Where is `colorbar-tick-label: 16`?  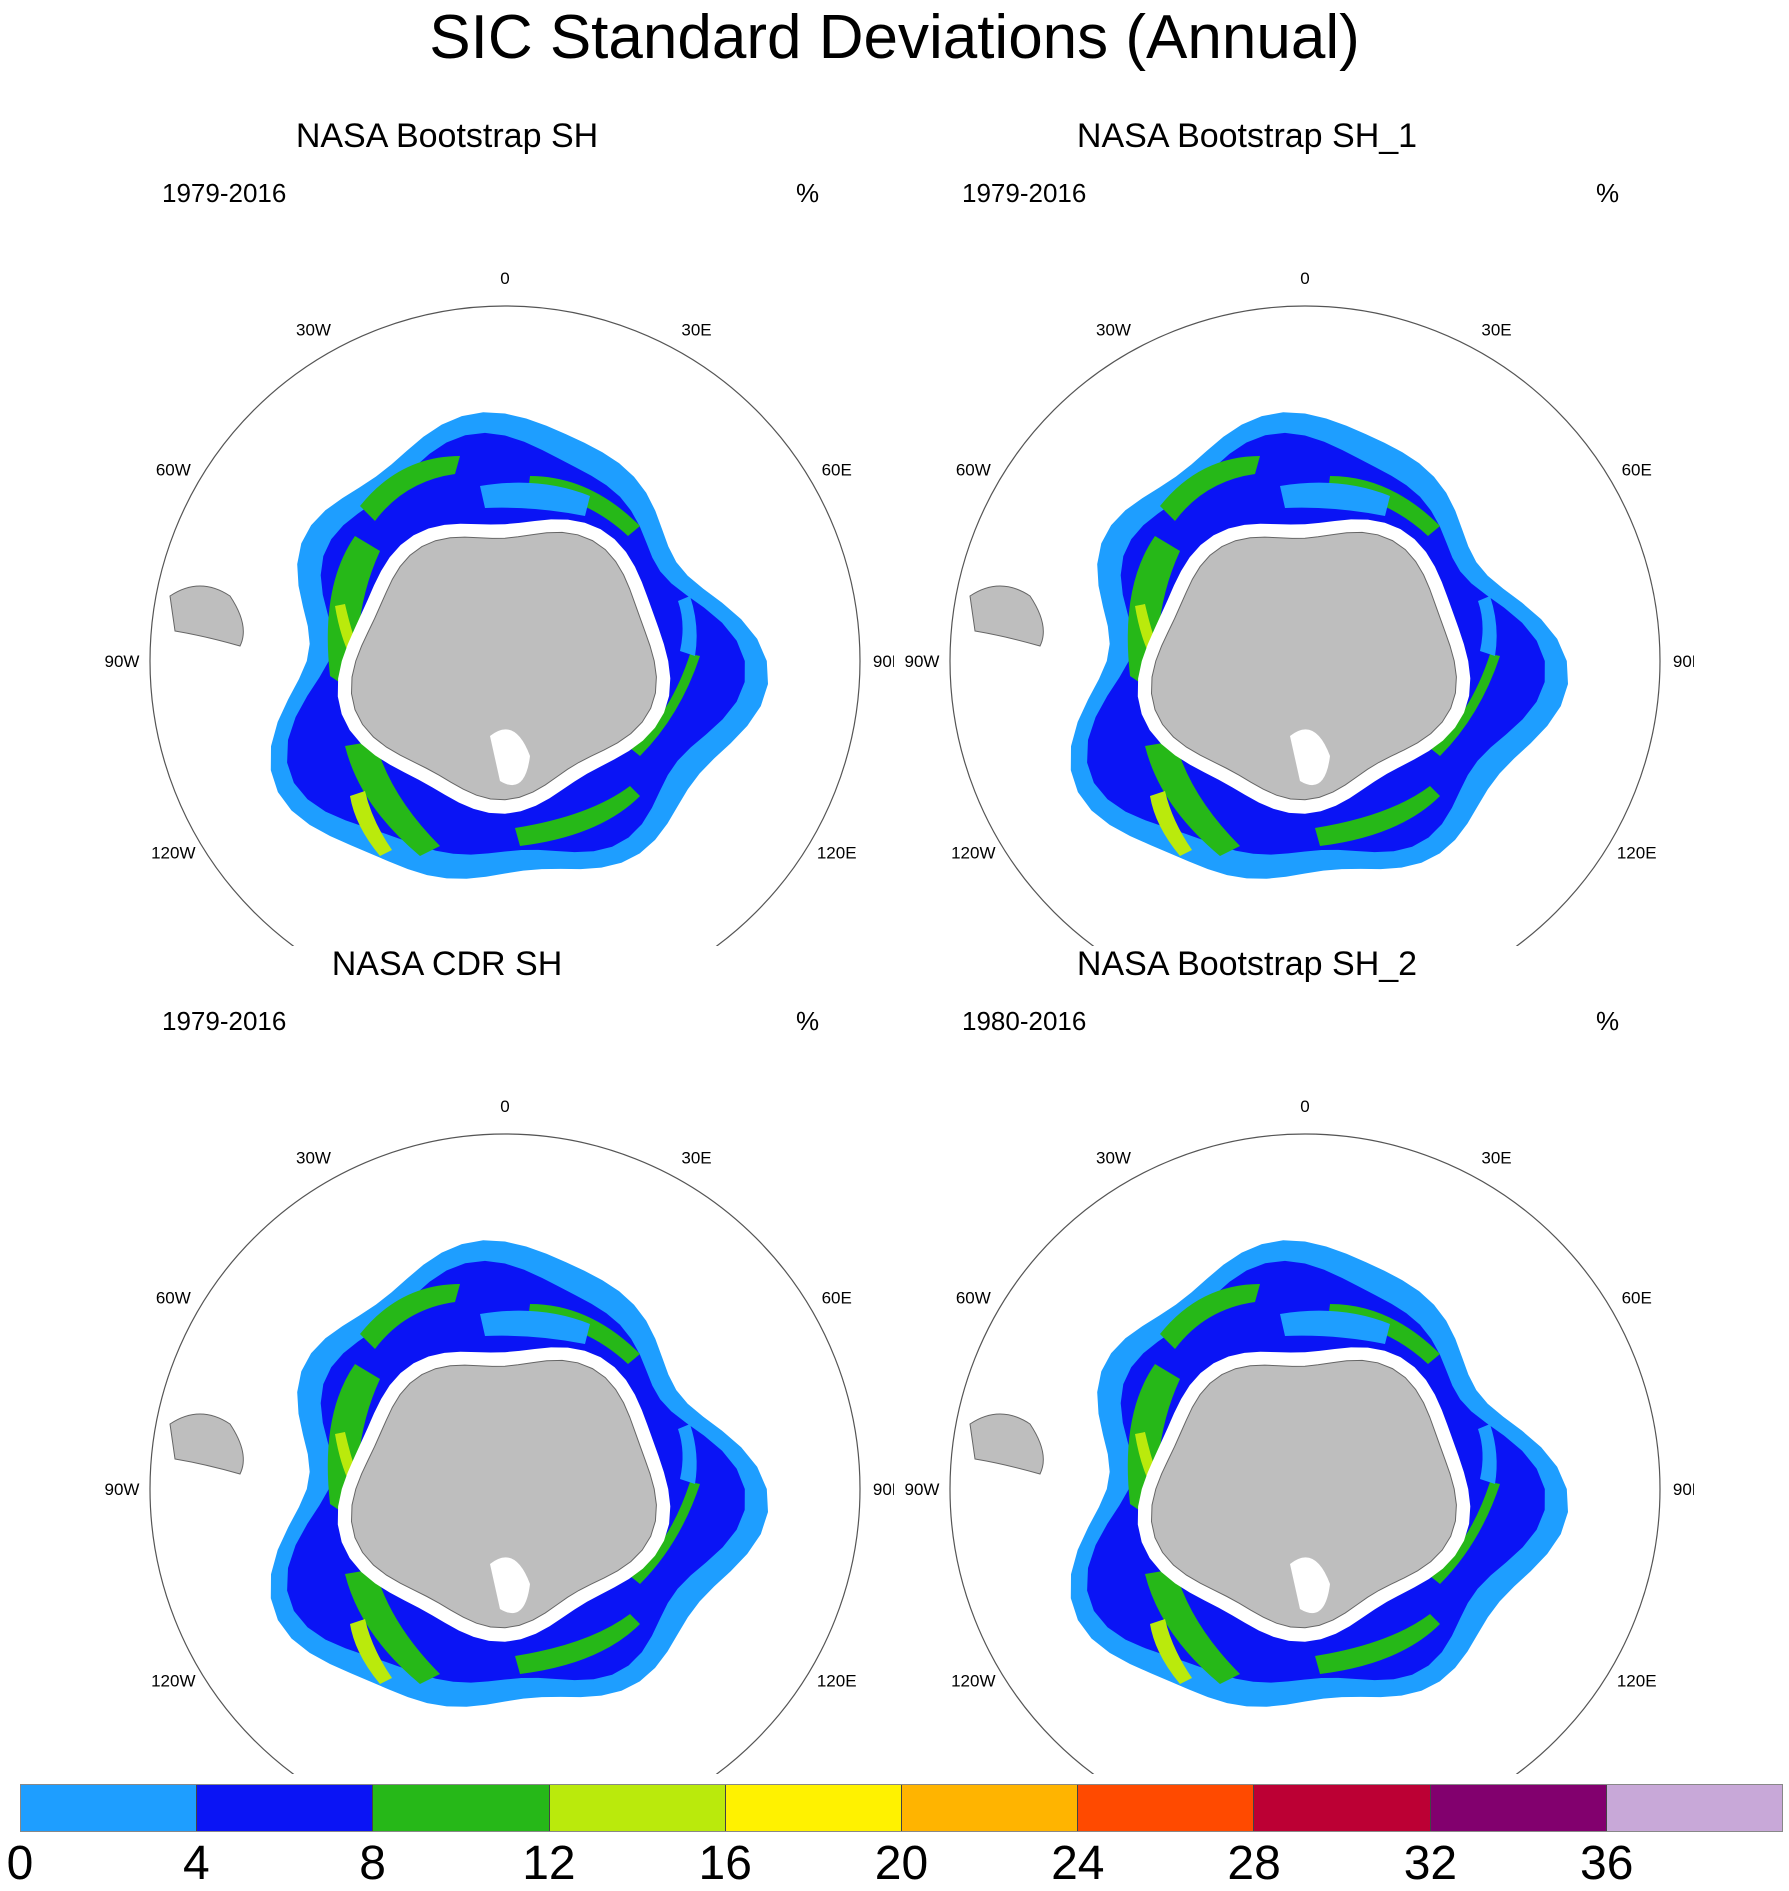 colorbar-tick-label: 16 is located at coordinates (725, 1863).